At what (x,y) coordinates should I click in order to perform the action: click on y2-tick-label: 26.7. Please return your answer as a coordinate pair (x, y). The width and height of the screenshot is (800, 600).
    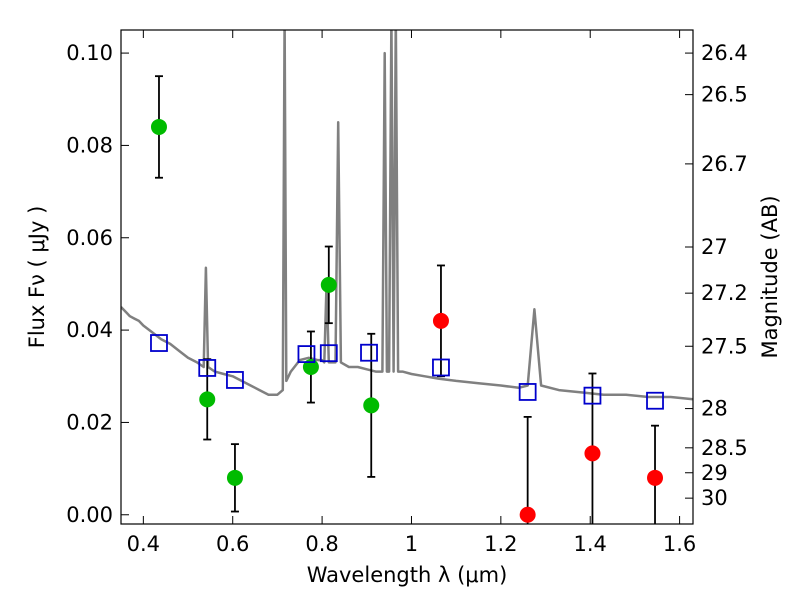
    Looking at the image, I should click on (724, 164).